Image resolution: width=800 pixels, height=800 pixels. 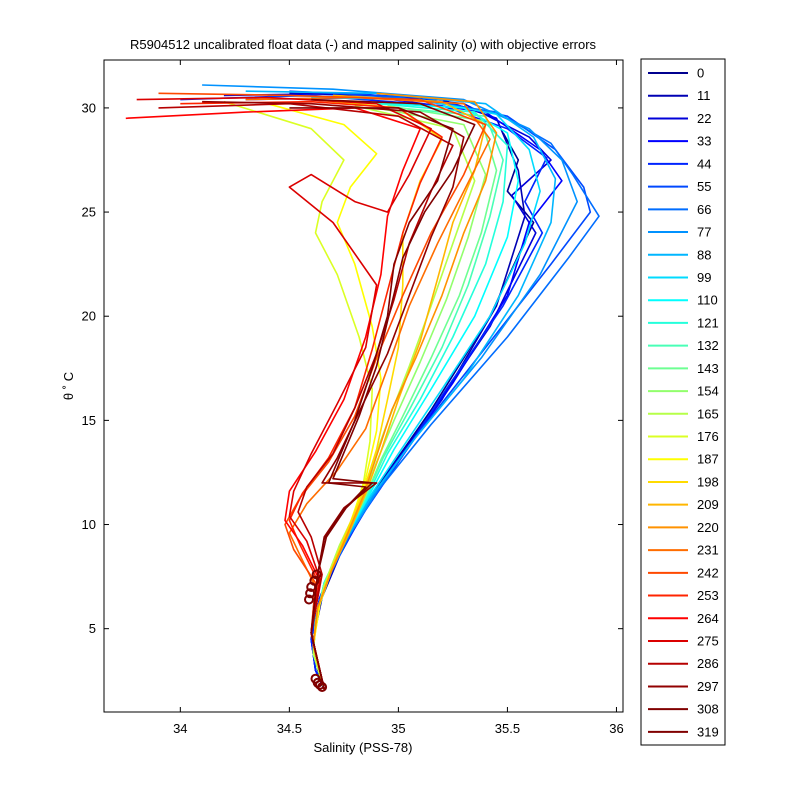 I want to click on x-tick-label: 36, so click(x=616, y=728).